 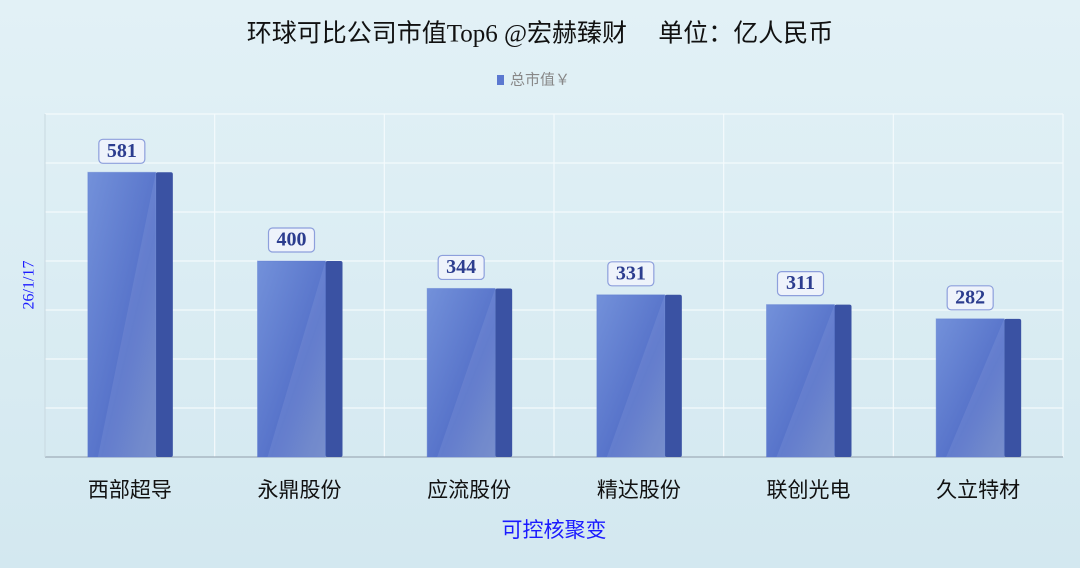 I want to click on value-label: 331, so click(x=631, y=273).